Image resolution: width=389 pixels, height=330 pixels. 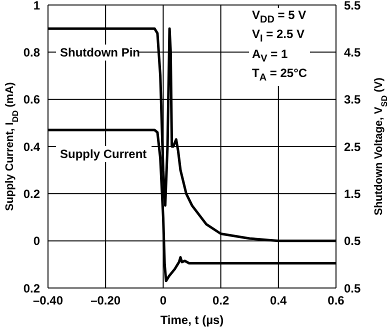 I want to click on y2-tick-label: 1.5, so click(x=353, y=193).